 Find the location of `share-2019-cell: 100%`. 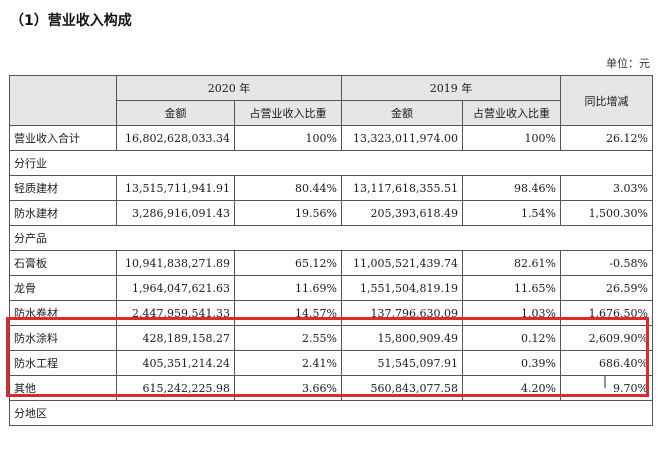

share-2019-cell: 100% is located at coordinates (511, 138).